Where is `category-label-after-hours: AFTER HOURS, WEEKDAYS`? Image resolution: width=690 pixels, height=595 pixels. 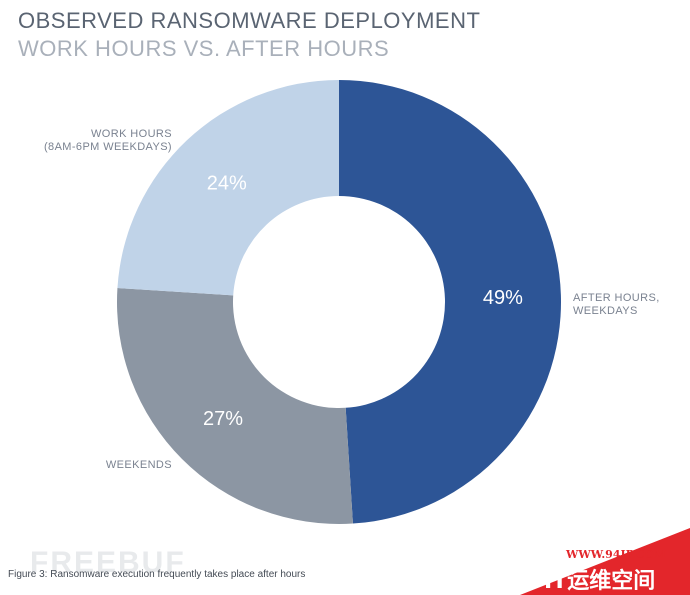
category-label-after-hours: AFTER HOURS, WEEKDAYS is located at coordinates (616, 305).